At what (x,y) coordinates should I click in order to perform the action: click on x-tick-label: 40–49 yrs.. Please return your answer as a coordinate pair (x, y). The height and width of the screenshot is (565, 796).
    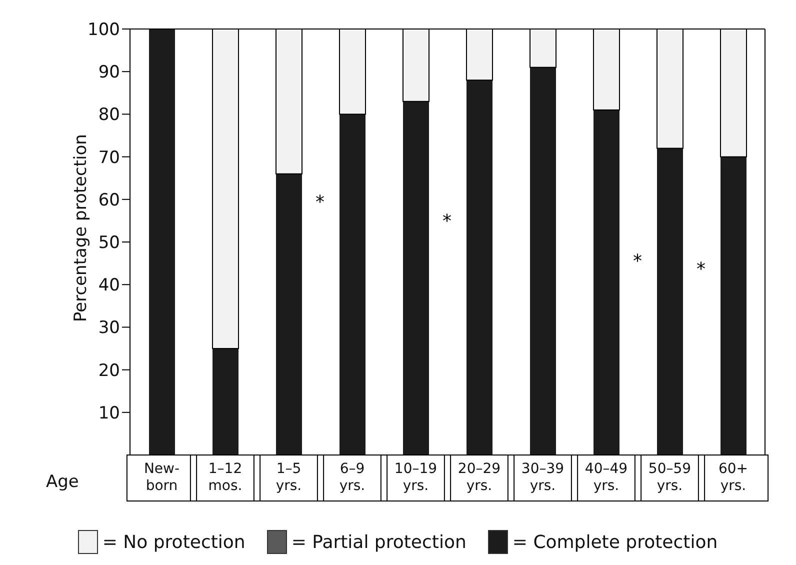
    Looking at the image, I should click on (606, 477).